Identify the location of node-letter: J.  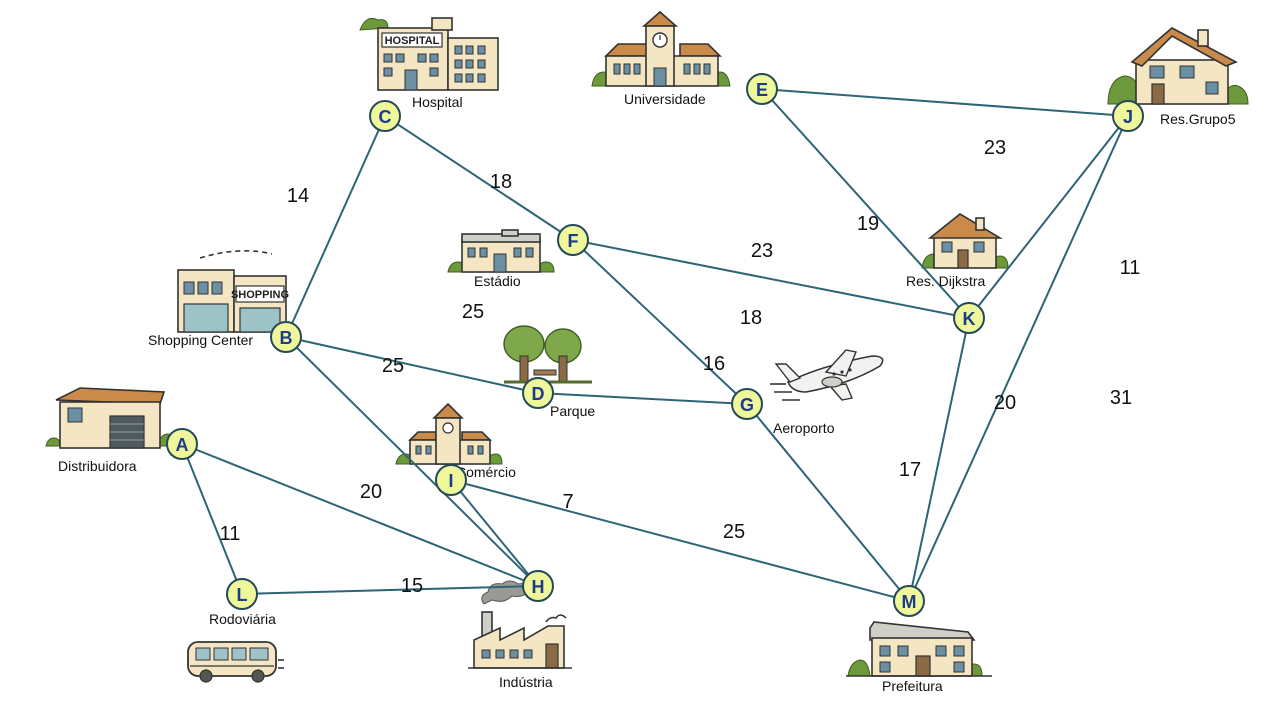
(1128, 117).